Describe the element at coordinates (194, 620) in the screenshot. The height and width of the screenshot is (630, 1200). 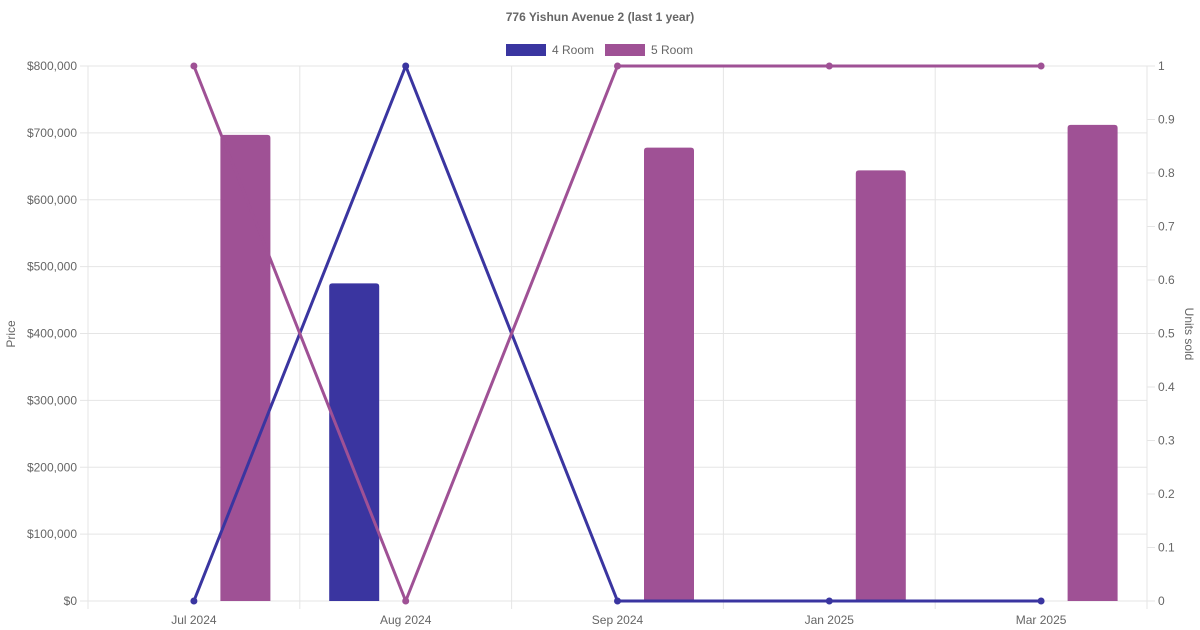
I see `x-tick-label: Jul 2024` at that location.